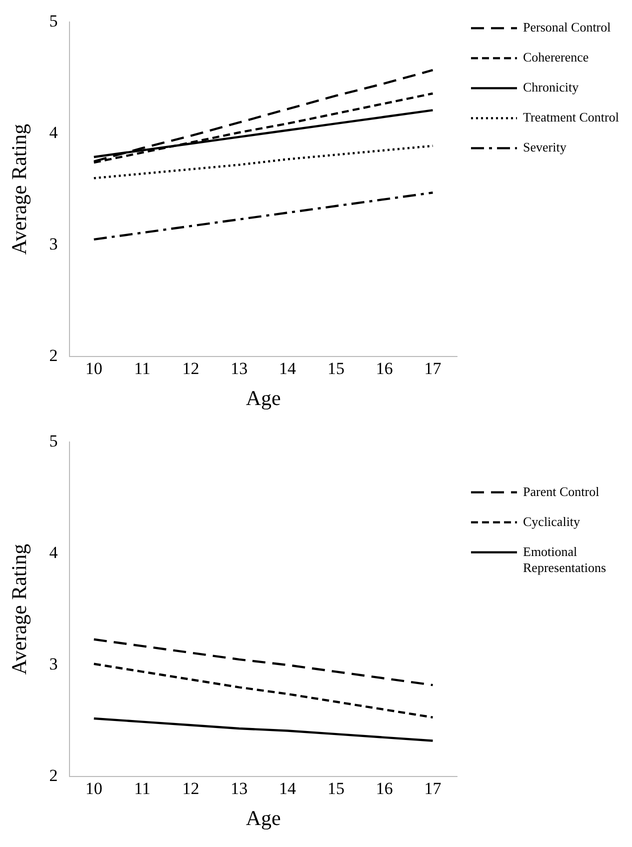  What do you see at coordinates (564, 559) in the screenshot?
I see `legend-label: Emotional Representations` at bounding box center [564, 559].